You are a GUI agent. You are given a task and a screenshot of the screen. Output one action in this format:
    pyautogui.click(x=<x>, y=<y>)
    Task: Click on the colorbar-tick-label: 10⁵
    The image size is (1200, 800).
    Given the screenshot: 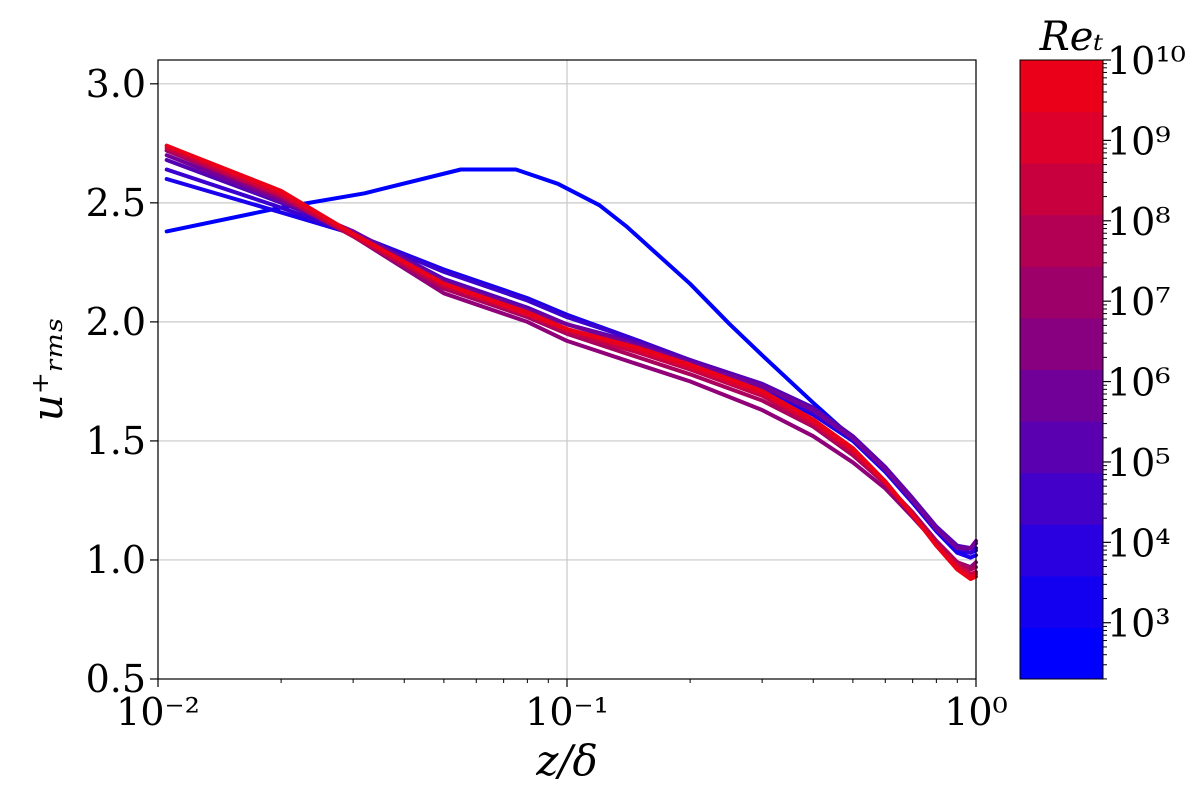 What is the action you would take?
    pyautogui.click(x=1139, y=463)
    